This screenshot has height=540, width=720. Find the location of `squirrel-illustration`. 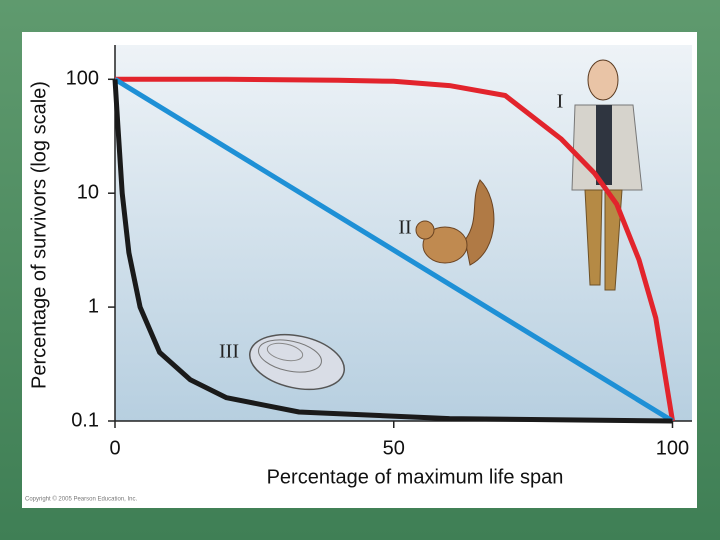

squirrel-illustration is located at coordinates (455, 222).